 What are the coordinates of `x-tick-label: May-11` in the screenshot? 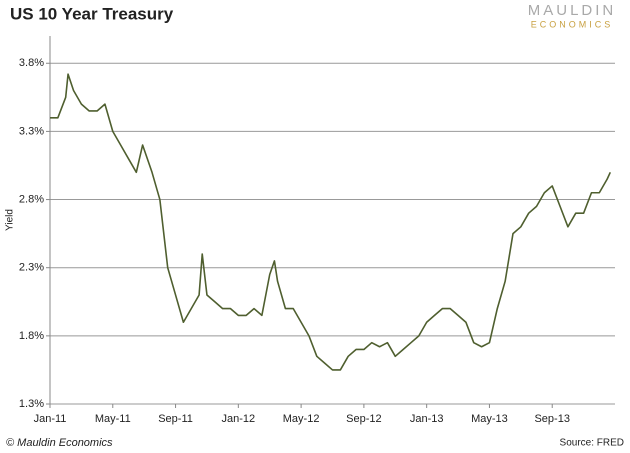 It's located at (113, 419).